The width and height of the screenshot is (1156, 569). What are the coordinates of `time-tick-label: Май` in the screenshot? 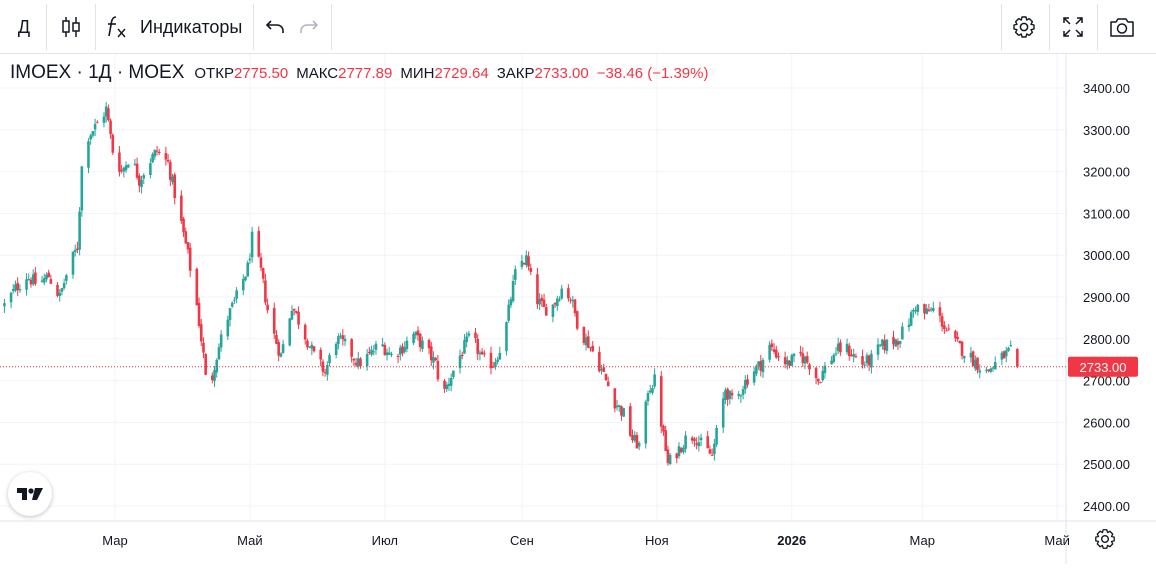 It's located at (1056, 540).